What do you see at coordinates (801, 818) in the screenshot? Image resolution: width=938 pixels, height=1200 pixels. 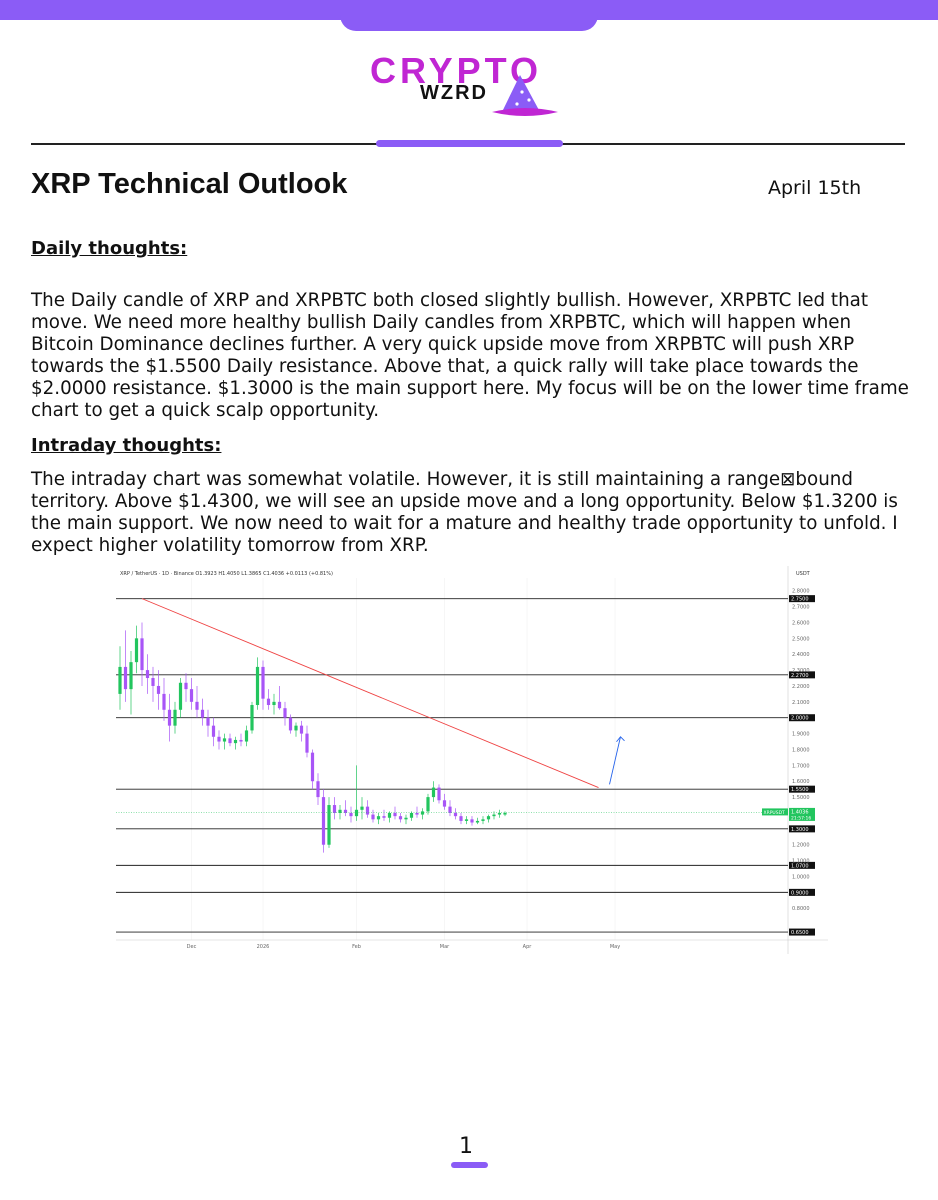 I see `candle-timer-label: 21:57:16` at bounding box center [801, 818].